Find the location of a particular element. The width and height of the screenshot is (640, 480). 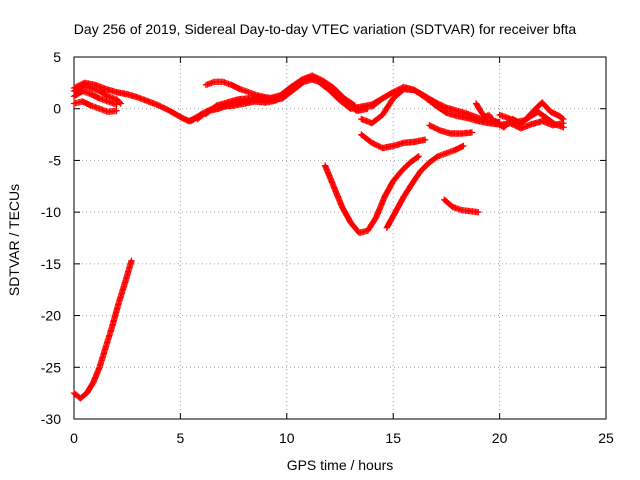

x-tick-label: 15 is located at coordinates (393, 438).